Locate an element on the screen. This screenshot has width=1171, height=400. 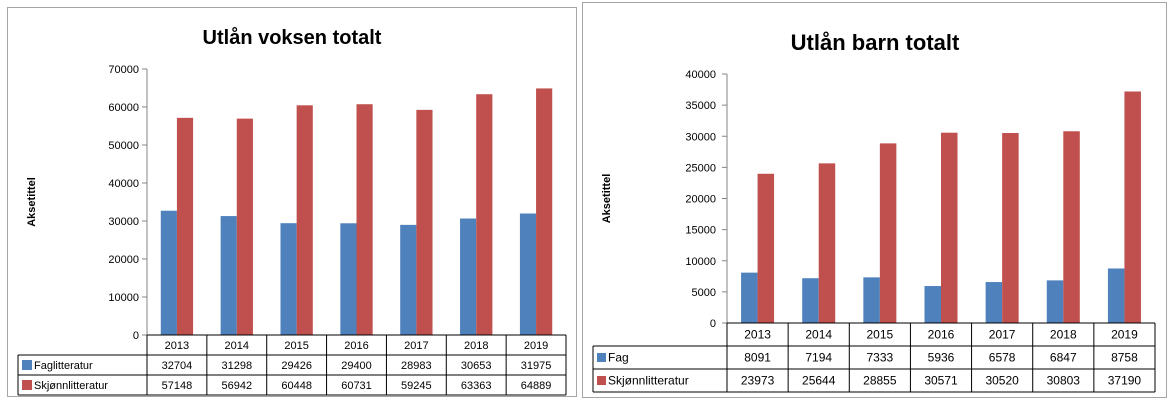
data-table-value: 30803 is located at coordinates (1064, 381).